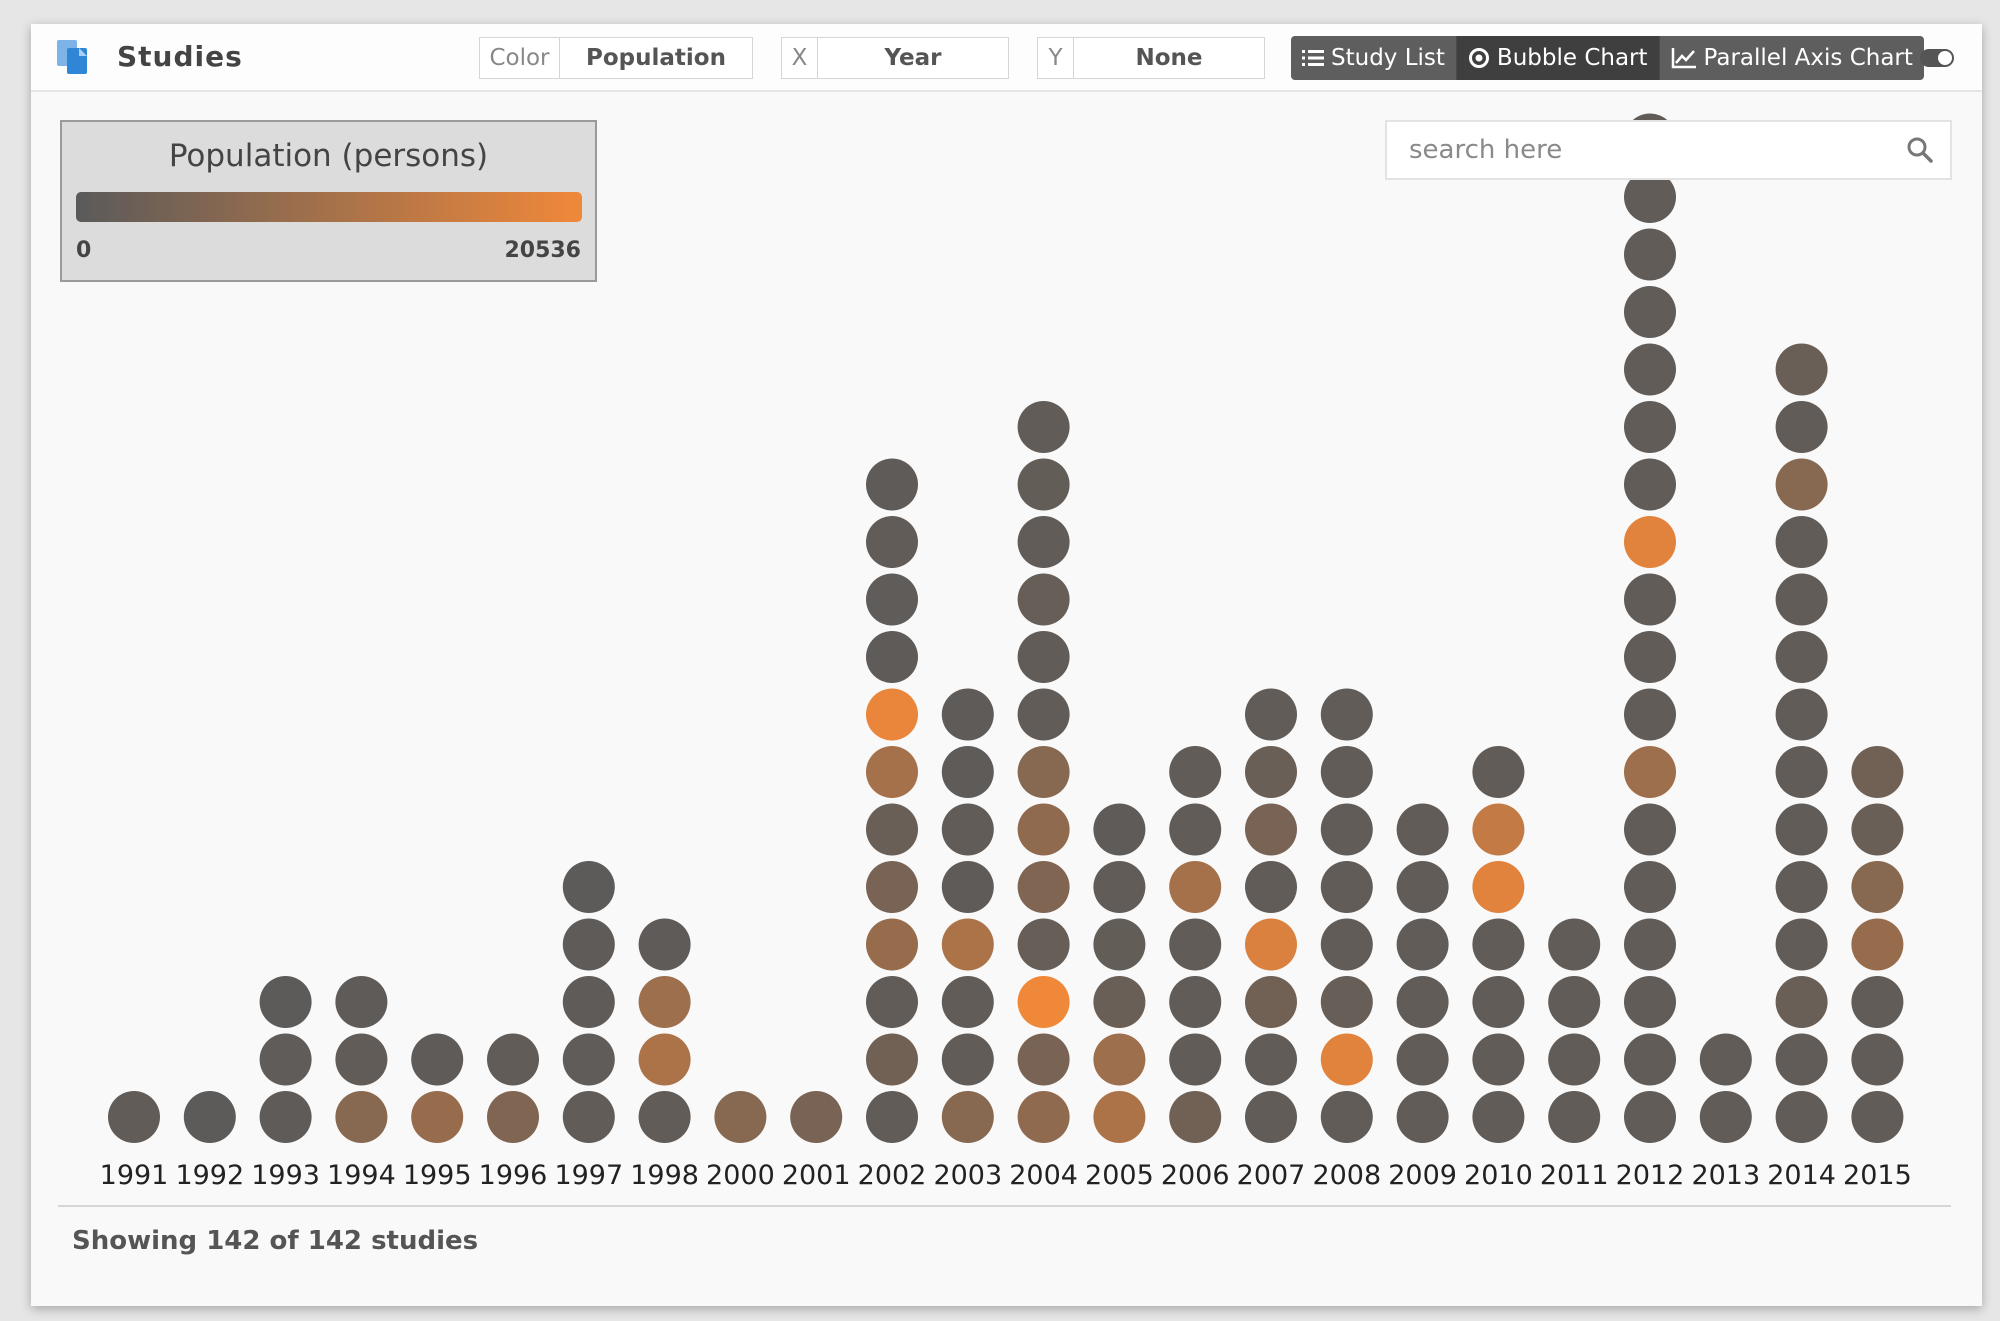  Describe the element at coordinates (1920, 150) in the screenshot. I see `search-icon` at that location.